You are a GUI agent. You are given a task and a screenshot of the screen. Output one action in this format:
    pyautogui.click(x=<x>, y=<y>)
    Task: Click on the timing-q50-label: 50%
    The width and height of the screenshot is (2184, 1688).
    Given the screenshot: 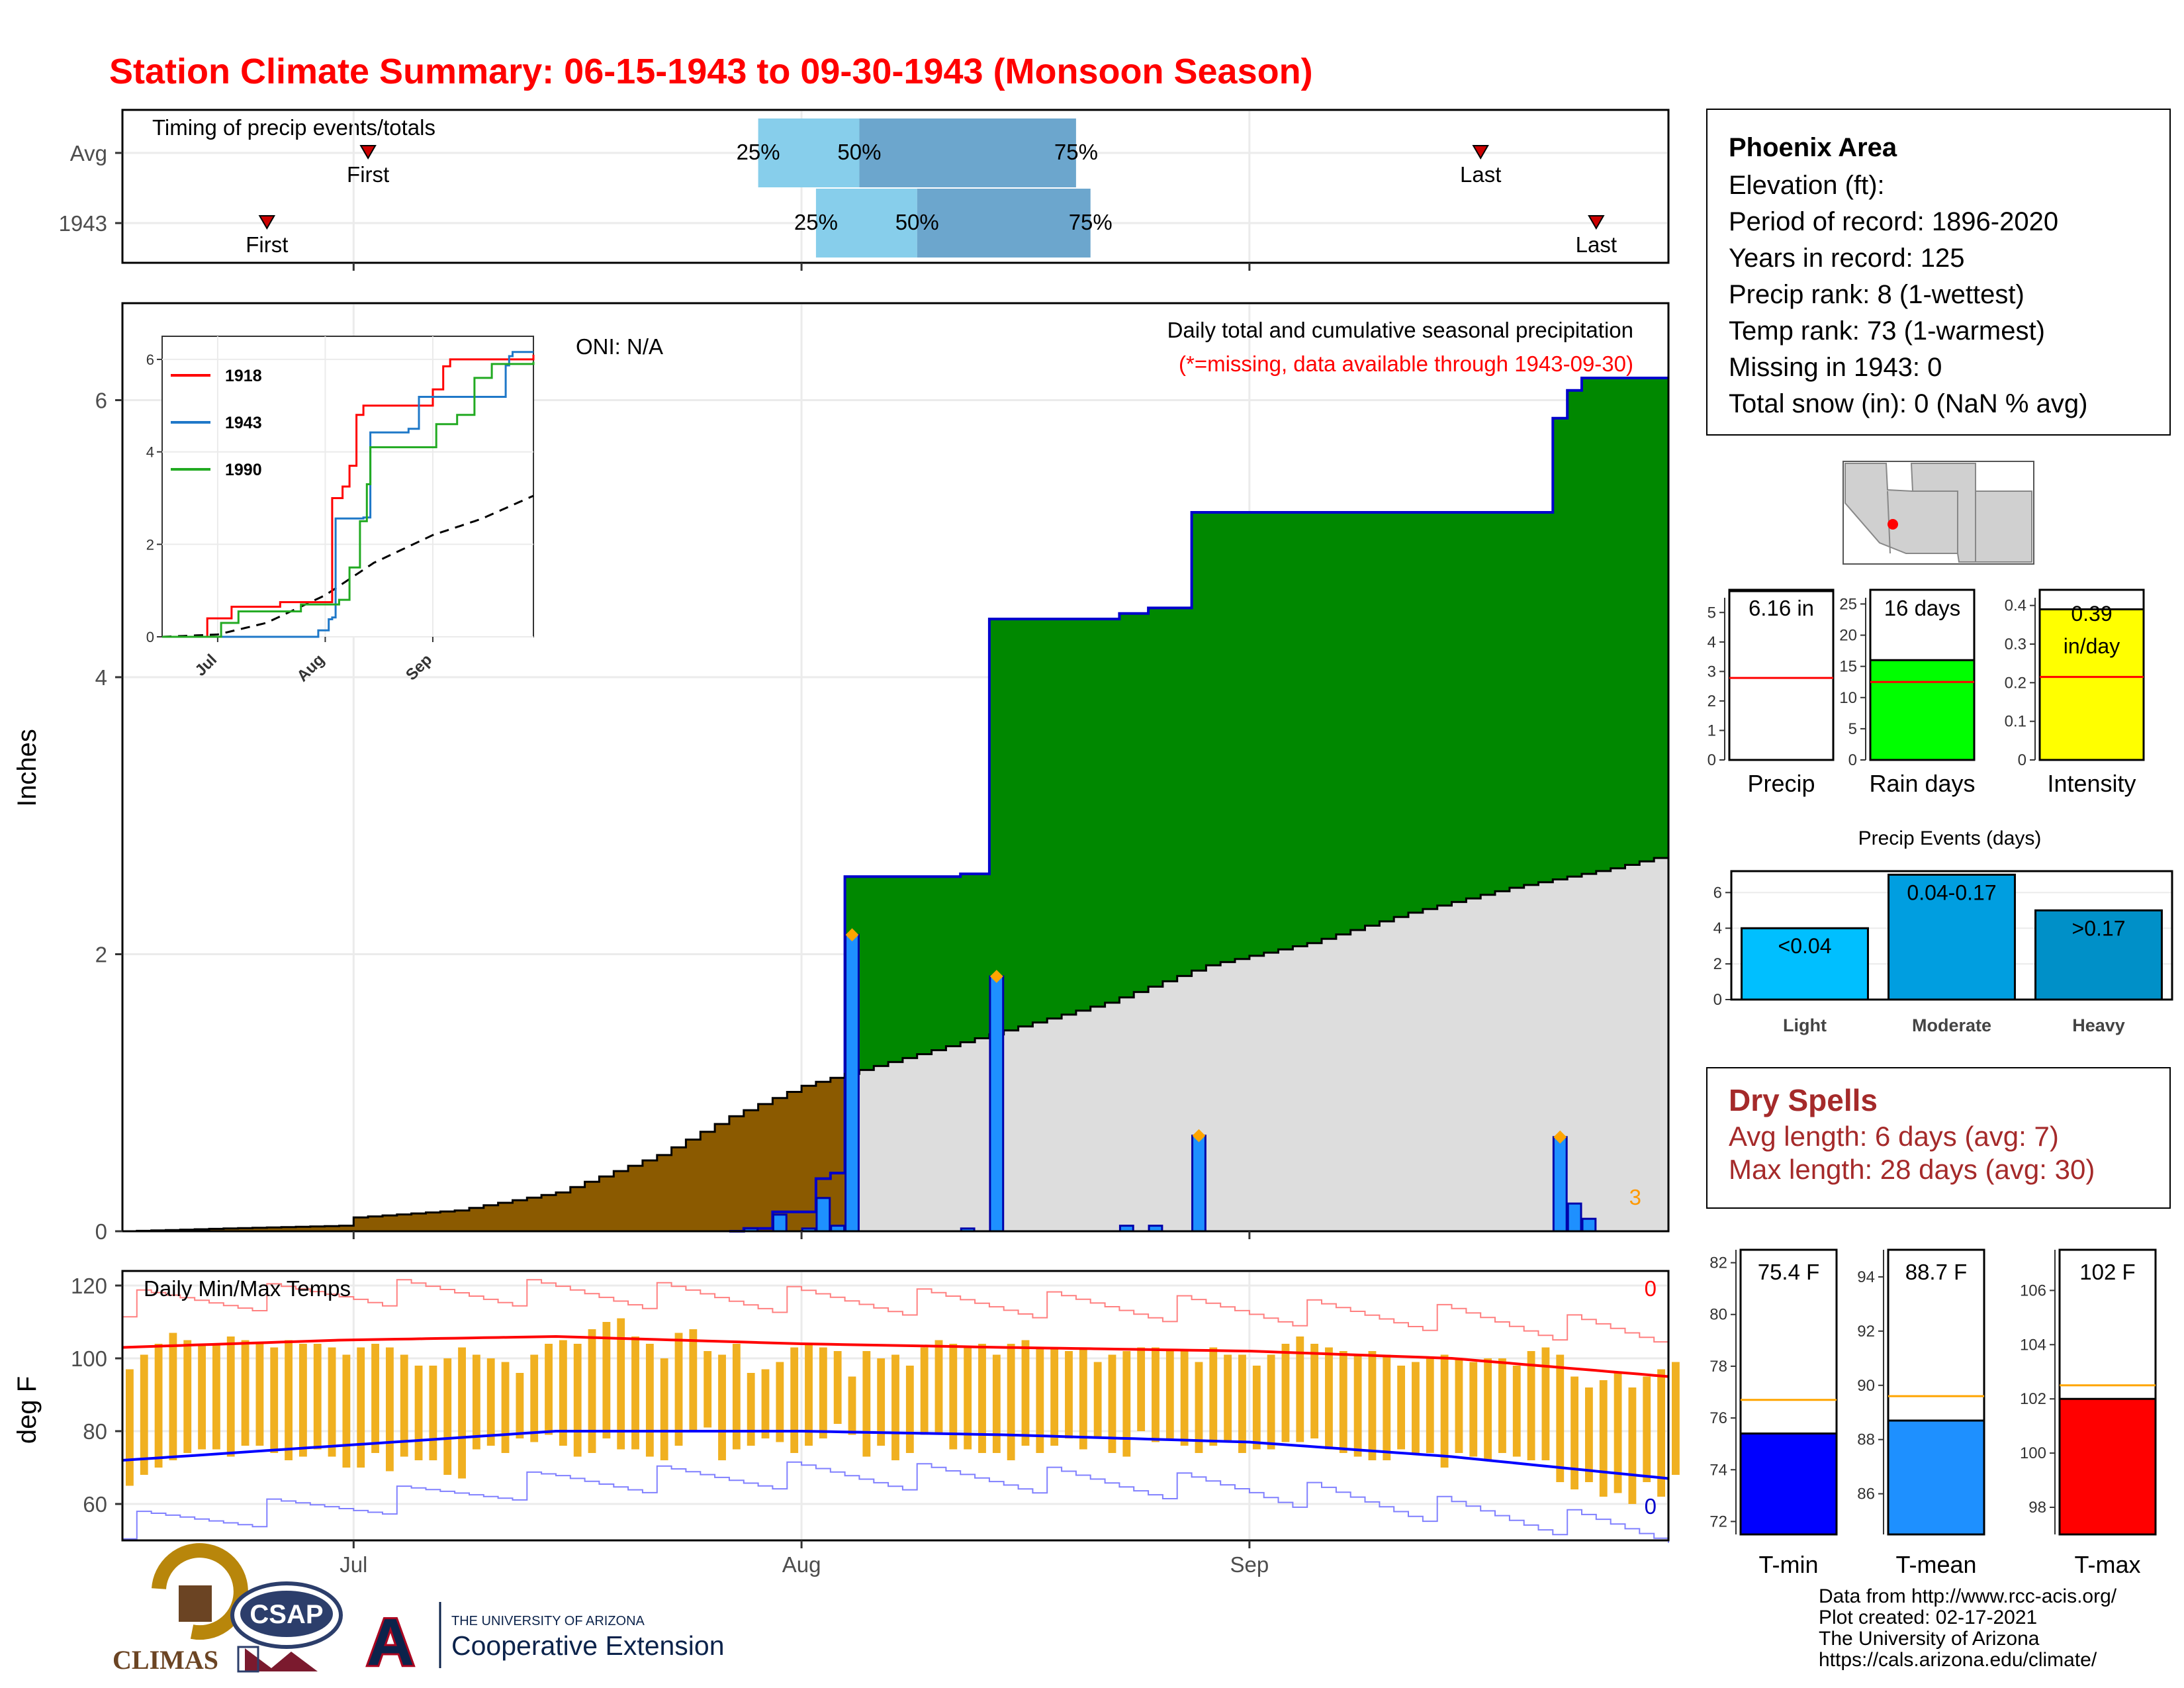 What is the action you would take?
    pyautogui.click(x=859, y=152)
    